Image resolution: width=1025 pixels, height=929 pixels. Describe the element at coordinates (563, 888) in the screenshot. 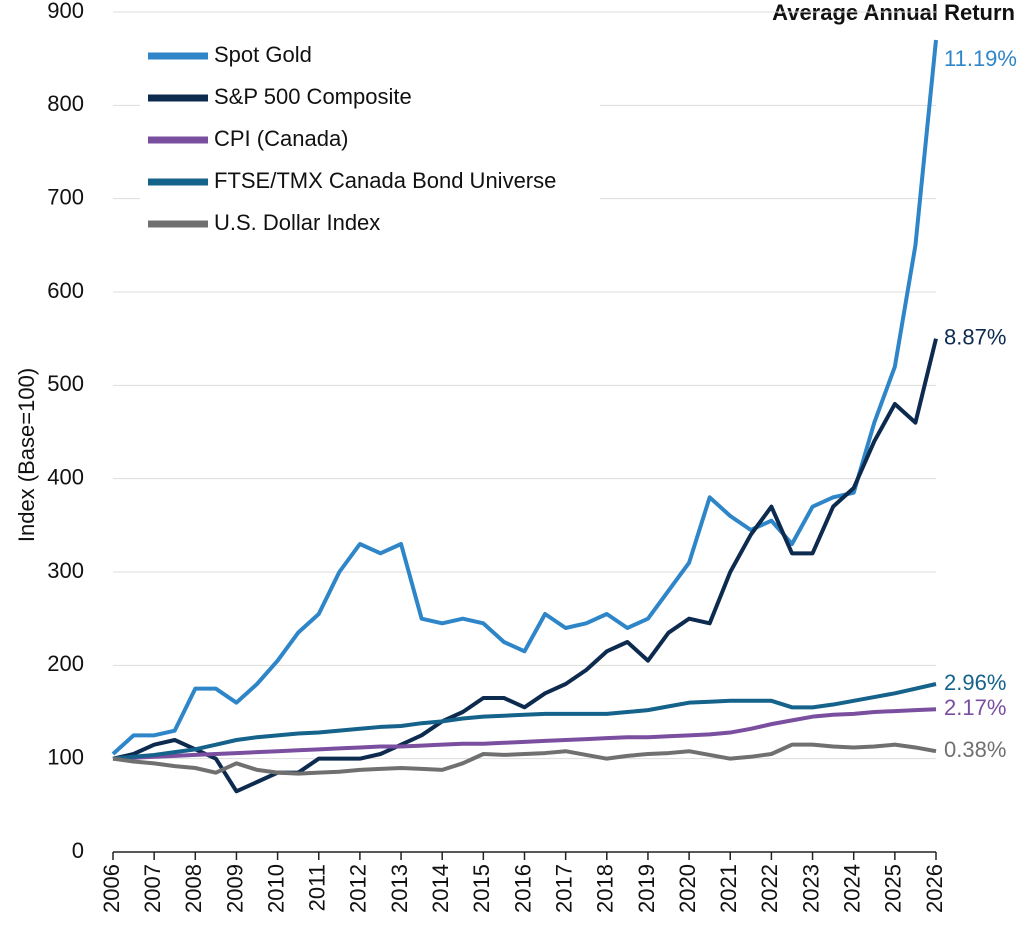

I see `x-tick-label: 2017` at that location.